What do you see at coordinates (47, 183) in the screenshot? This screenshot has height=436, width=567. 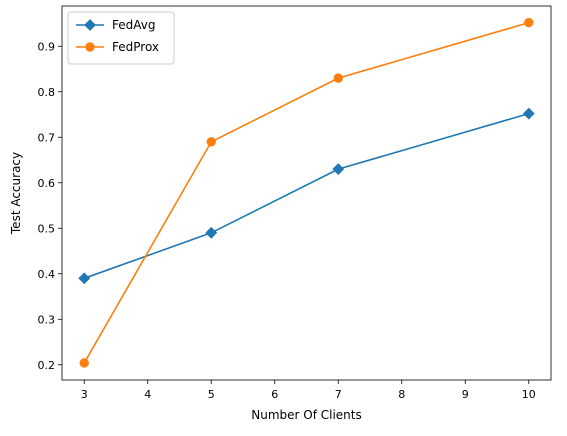 I see `y-tick-label: 0.6` at bounding box center [47, 183].